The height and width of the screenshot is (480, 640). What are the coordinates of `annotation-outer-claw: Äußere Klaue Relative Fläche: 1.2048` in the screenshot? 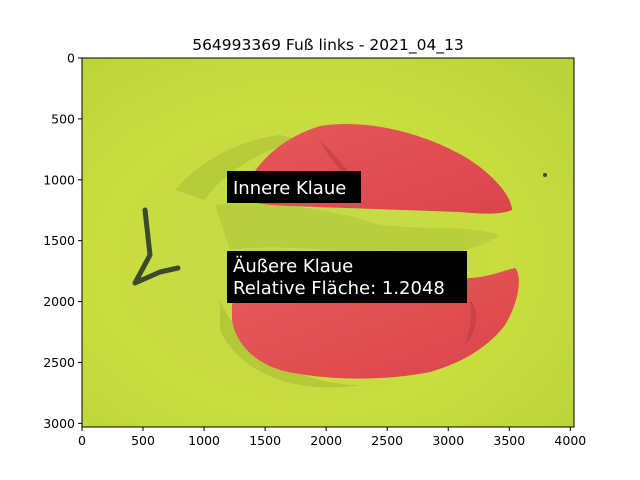 It's located at (347, 277).